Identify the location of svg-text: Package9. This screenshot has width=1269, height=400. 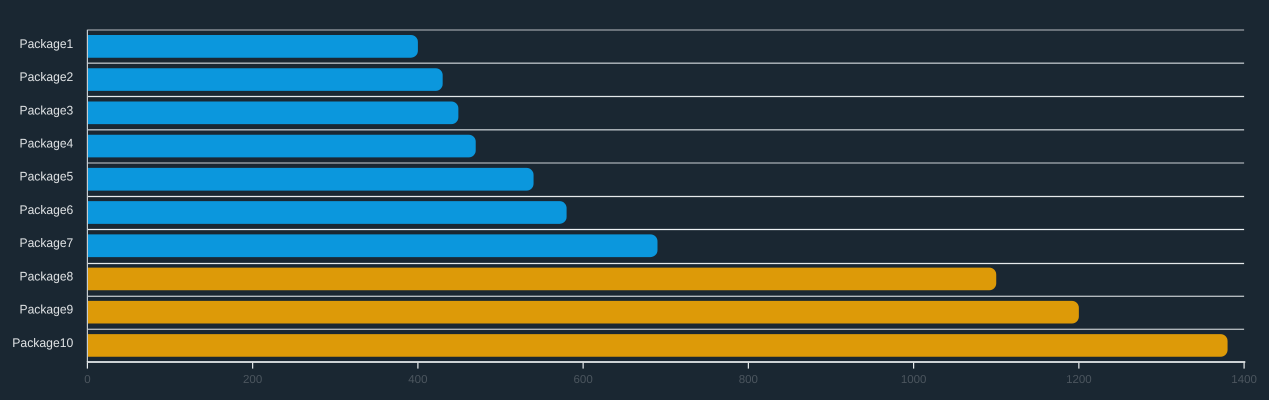
(47, 310).